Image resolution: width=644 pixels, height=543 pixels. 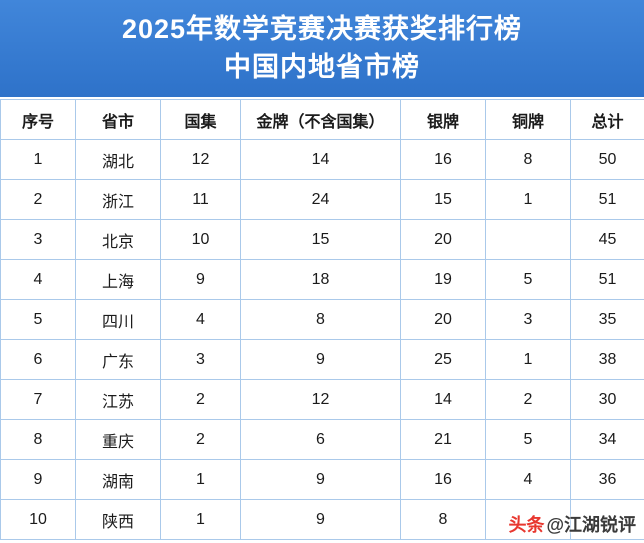 What do you see at coordinates (118, 439) in the screenshot?
I see `table-cell: 重庆` at bounding box center [118, 439].